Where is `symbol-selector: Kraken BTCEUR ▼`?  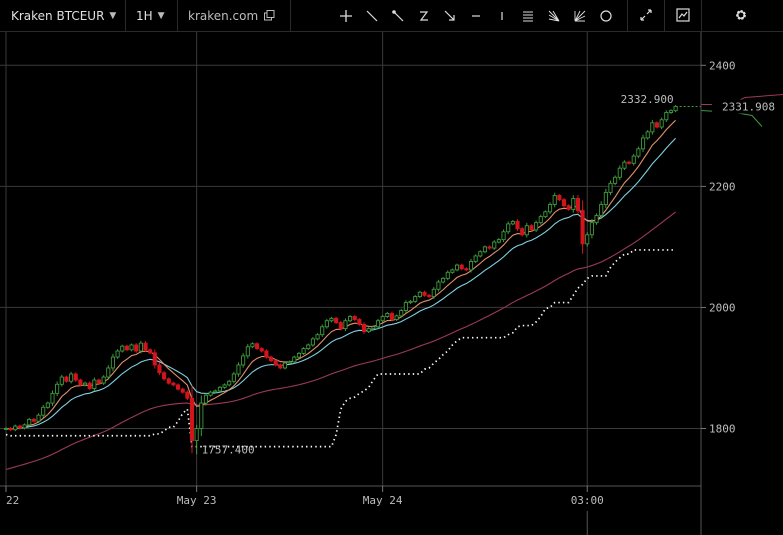 symbol-selector: Kraken BTCEUR ▼ is located at coordinates (62, 15).